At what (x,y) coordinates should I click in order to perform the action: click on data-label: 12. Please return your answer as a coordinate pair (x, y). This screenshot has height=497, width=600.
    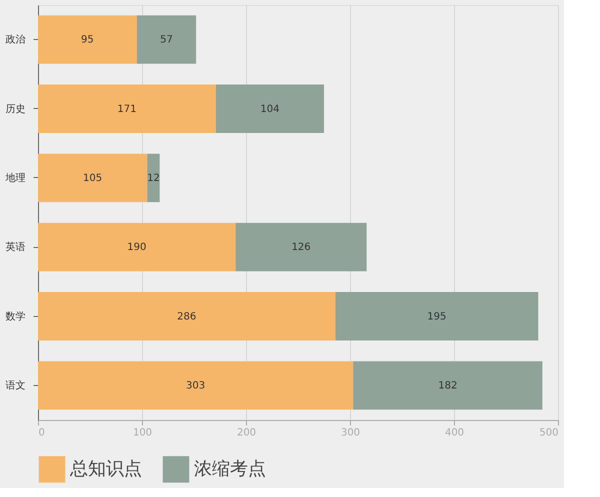
    Looking at the image, I should click on (153, 178).